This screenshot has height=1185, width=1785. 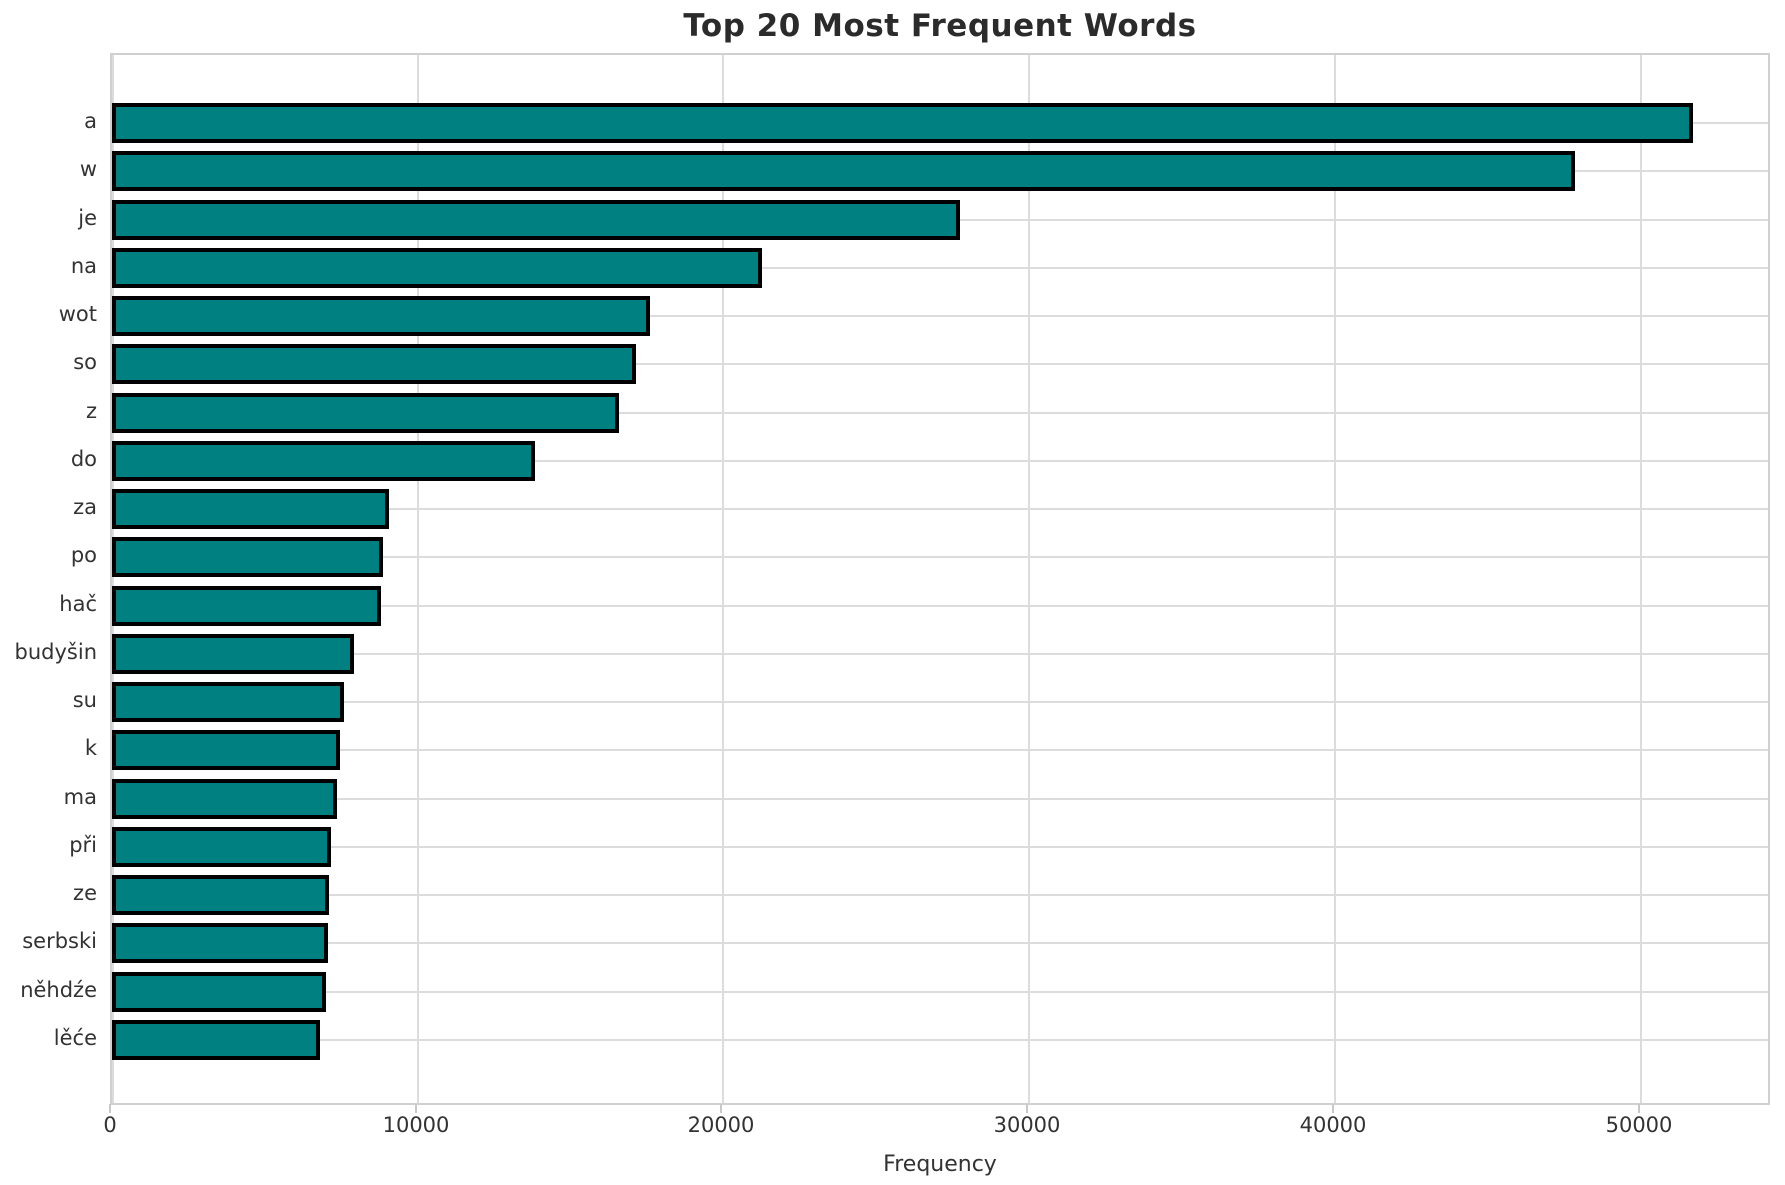 What do you see at coordinates (80, 797) in the screenshot?
I see `y-tick-label: ma` at bounding box center [80, 797].